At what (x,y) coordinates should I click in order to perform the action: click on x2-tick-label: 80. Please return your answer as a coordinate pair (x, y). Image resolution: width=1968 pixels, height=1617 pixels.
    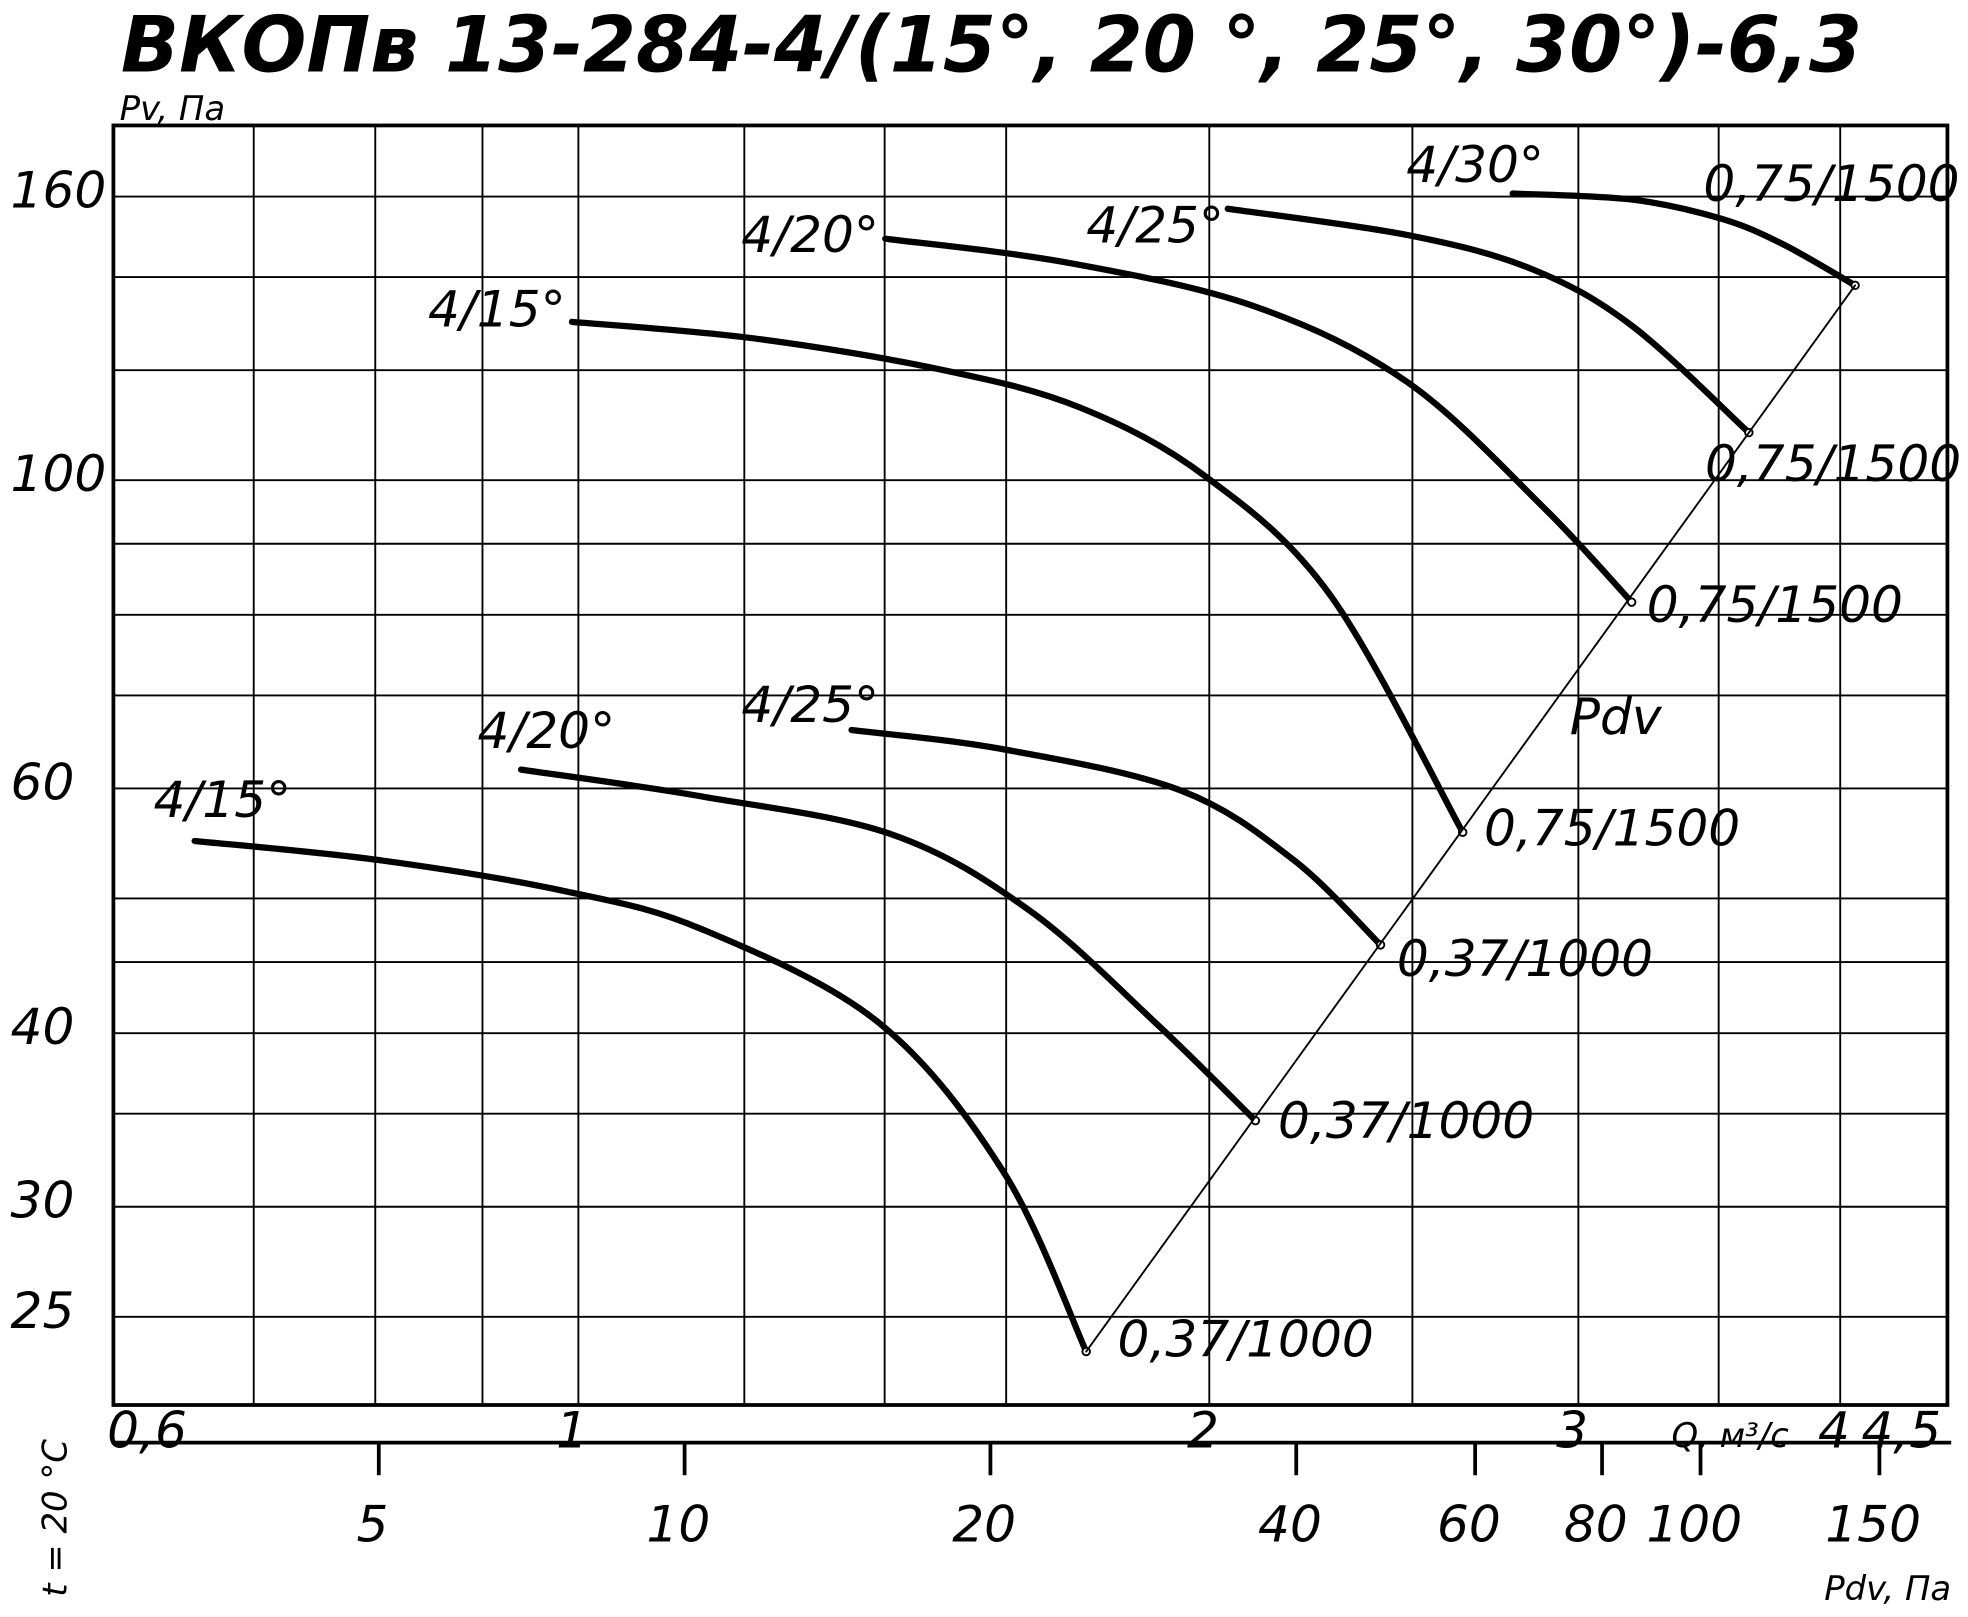
    Looking at the image, I should click on (1596, 1523).